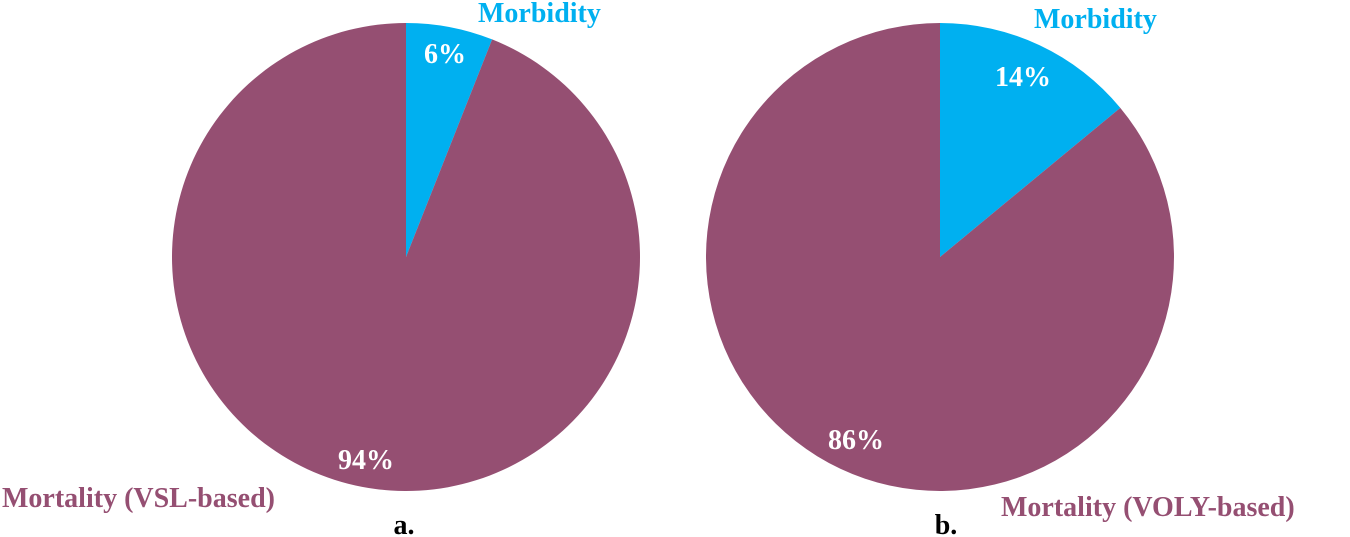 The width and height of the screenshot is (1350, 537). I want to click on pie-b-morbidity-value-label: 14%, so click(1023, 77).